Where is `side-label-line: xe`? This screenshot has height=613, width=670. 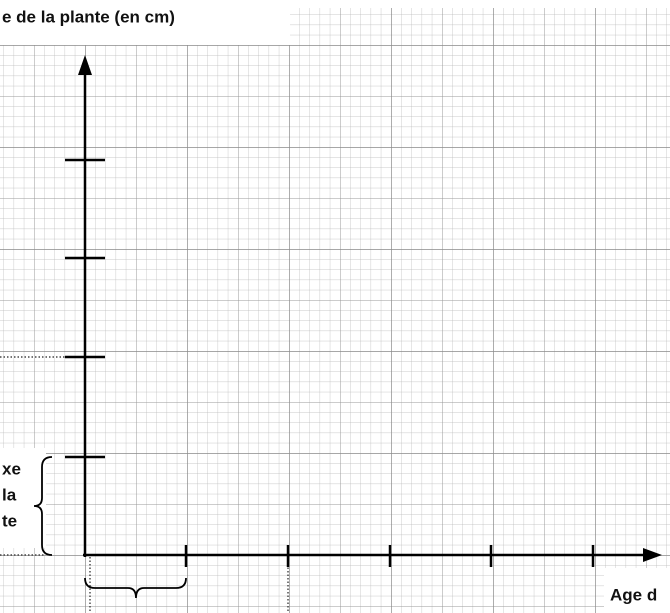 side-label-line: xe is located at coordinates (11, 468).